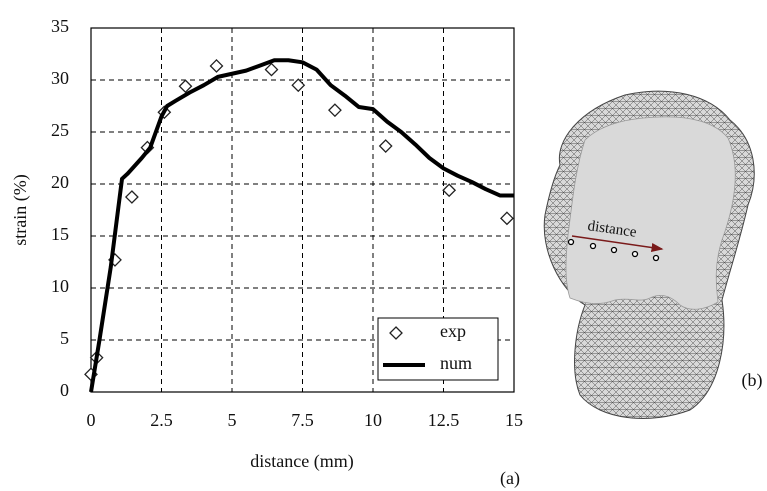 This screenshot has width=767, height=491. What do you see at coordinates (60, 26) in the screenshot?
I see `y-tick-label: 35` at bounding box center [60, 26].